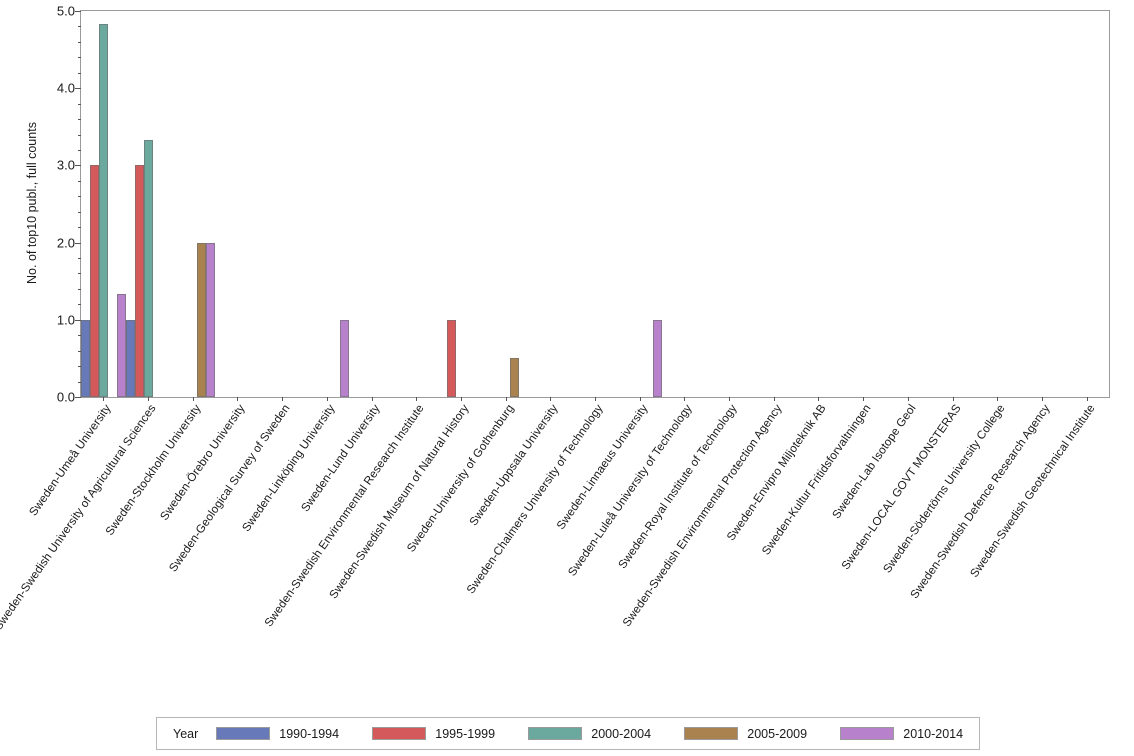  What do you see at coordinates (465, 733) in the screenshot?
I see `legend-label: 1995-1999` at bounding box center [465, 733].